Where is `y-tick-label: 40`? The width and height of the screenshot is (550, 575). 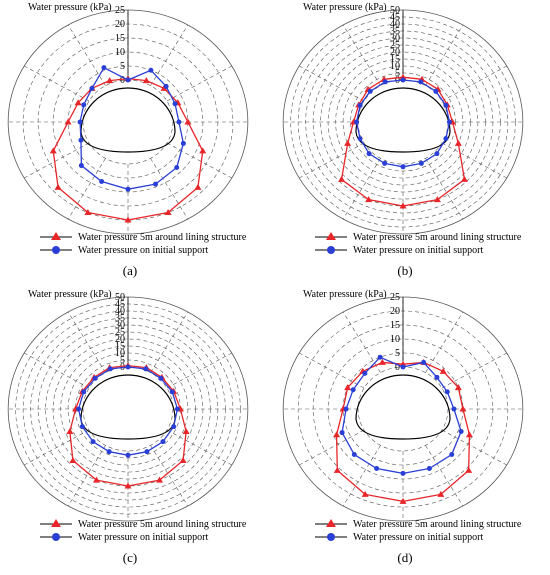
y-tick-label: 40 is located at coordinates (395, 24).